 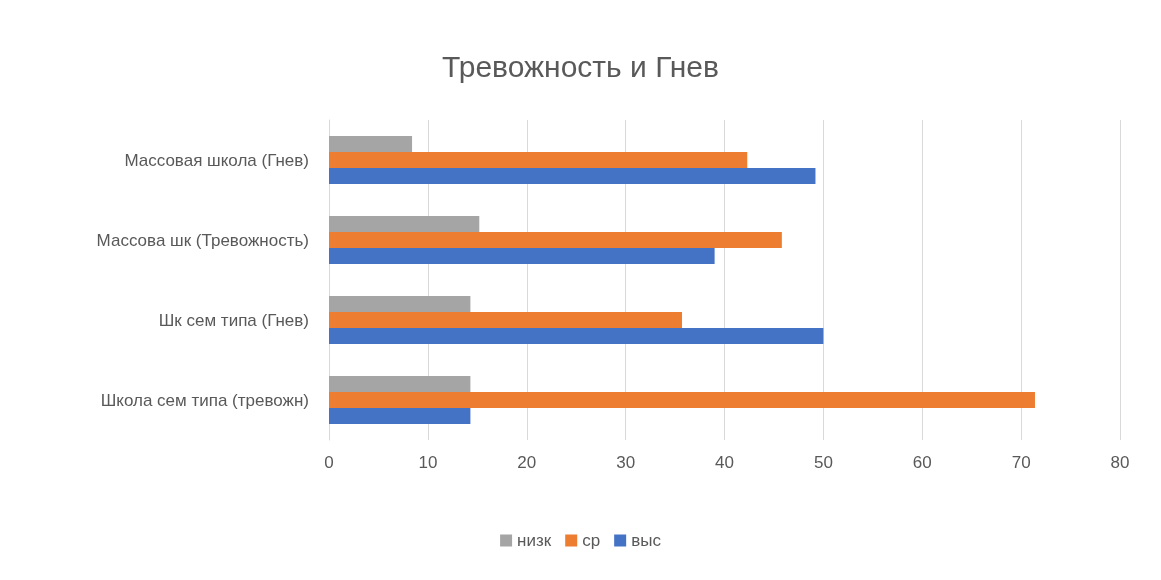 What do you see at coordinates (428, 462) in the screenshot?
I see `x-tick-label: 10` at bounding box center [428, 462].